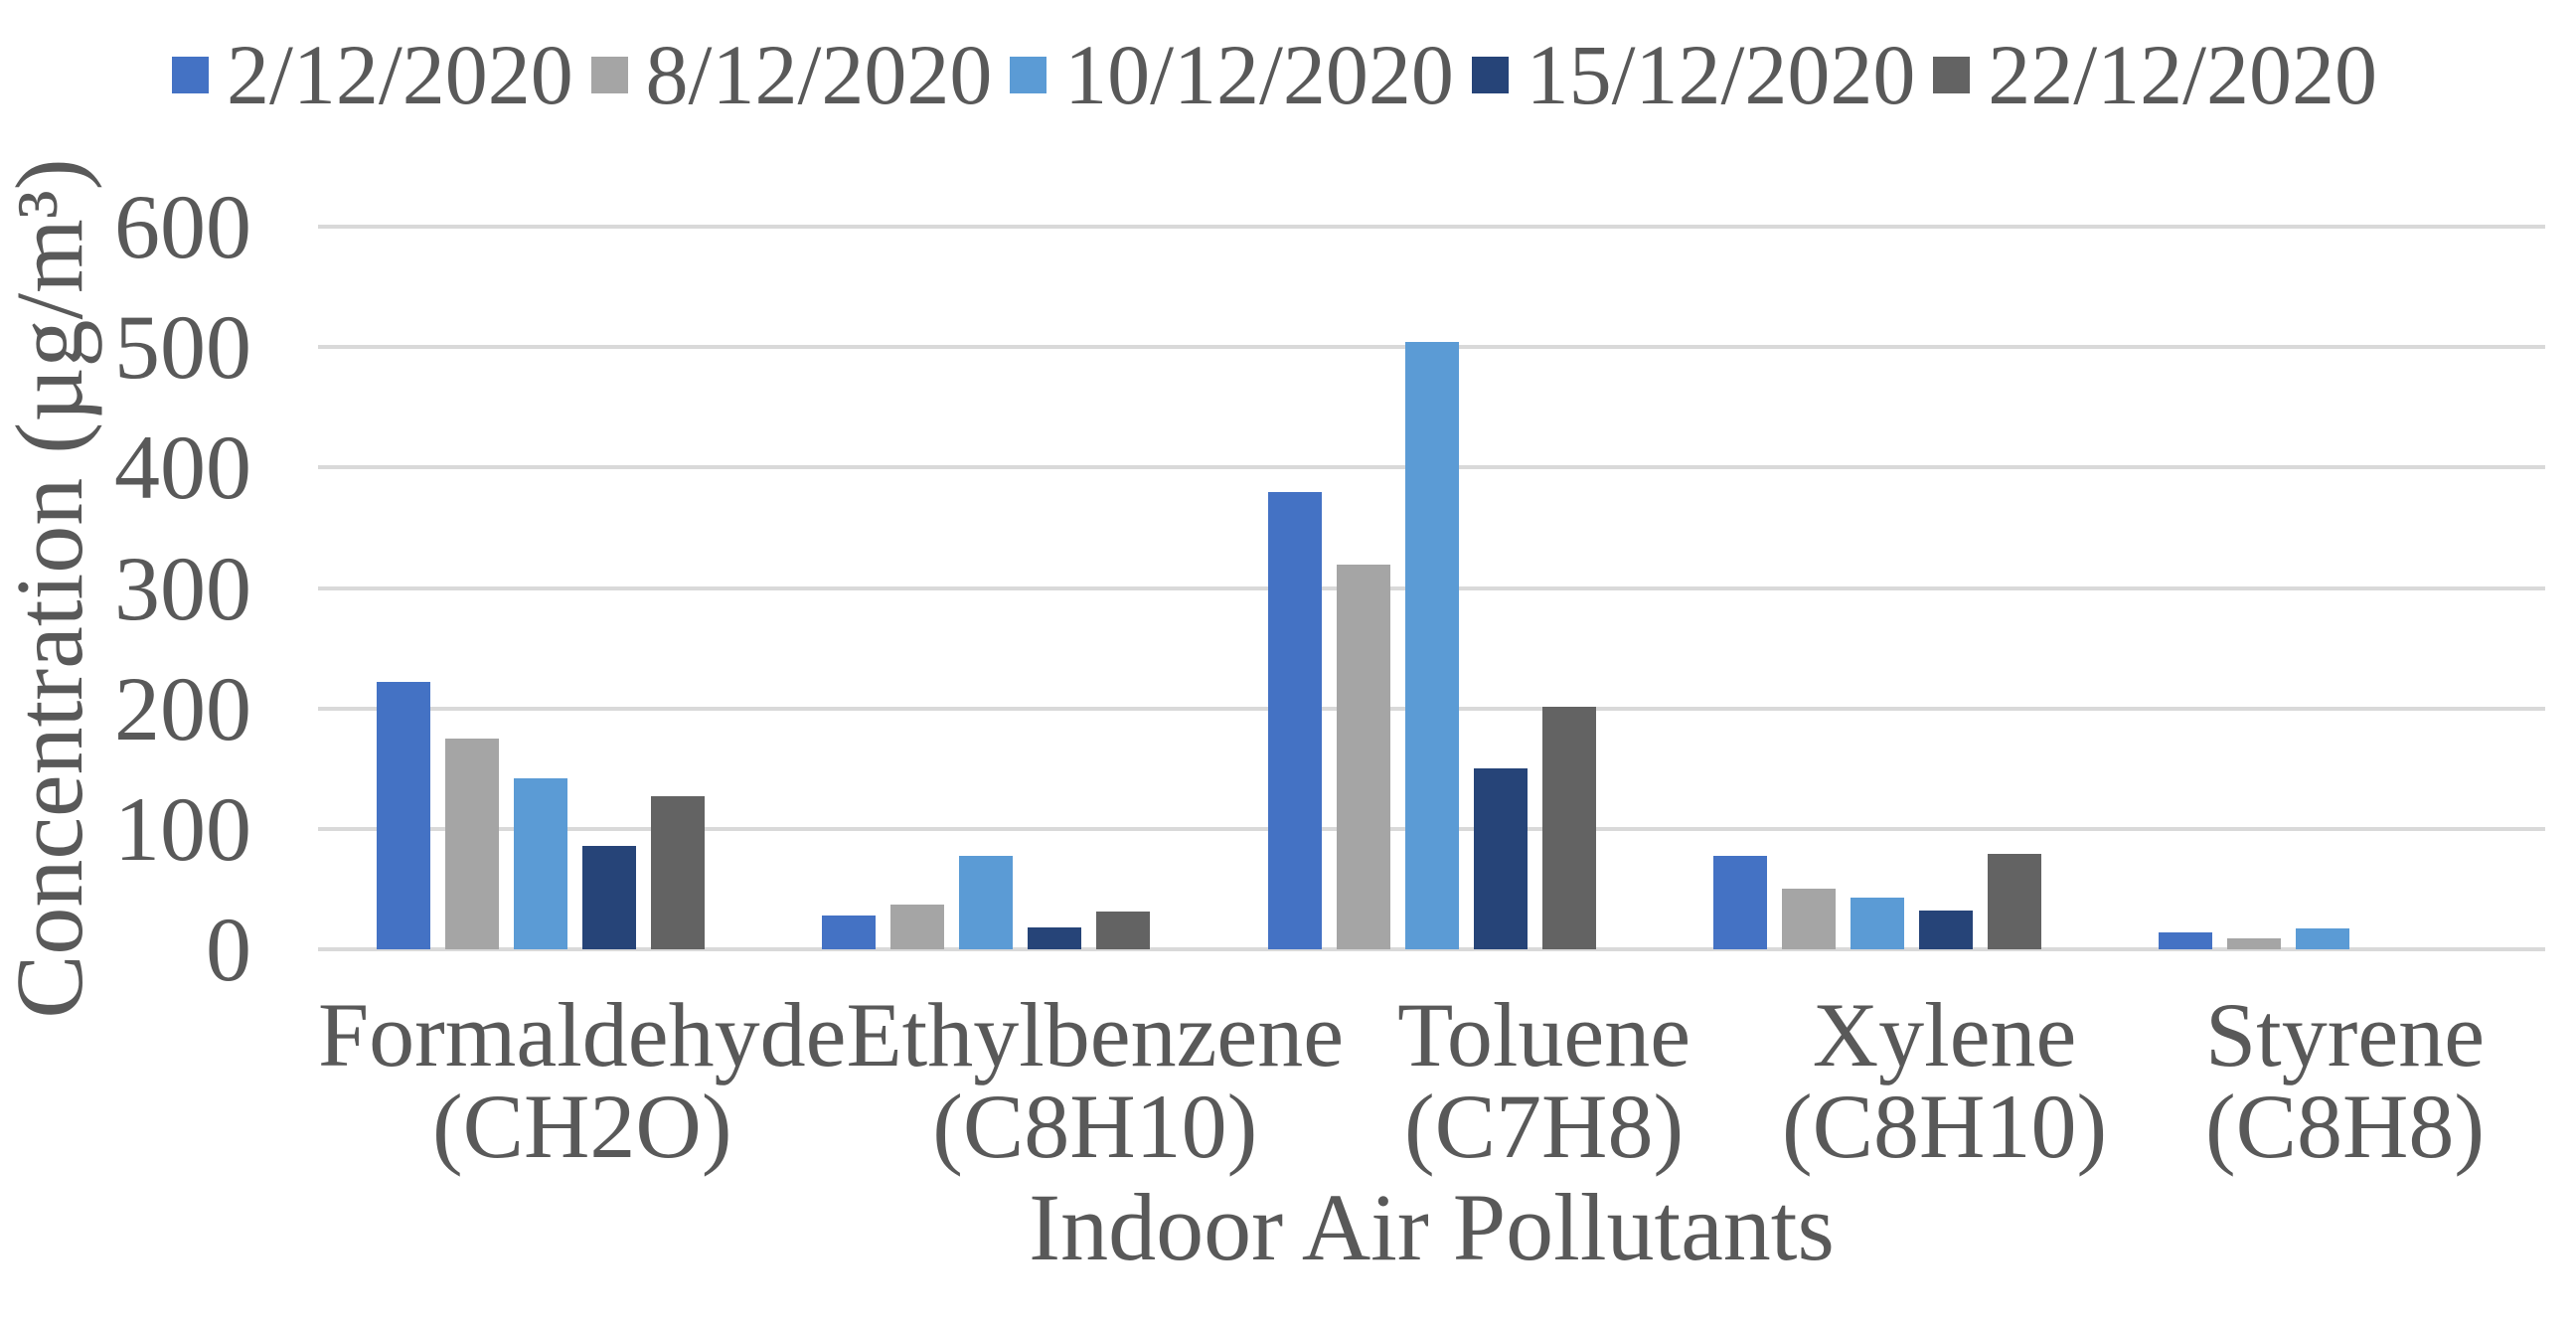  Describe the element at coordinates (182, 588) in the screenshot. I see `y-tick-label: 300` at that location.